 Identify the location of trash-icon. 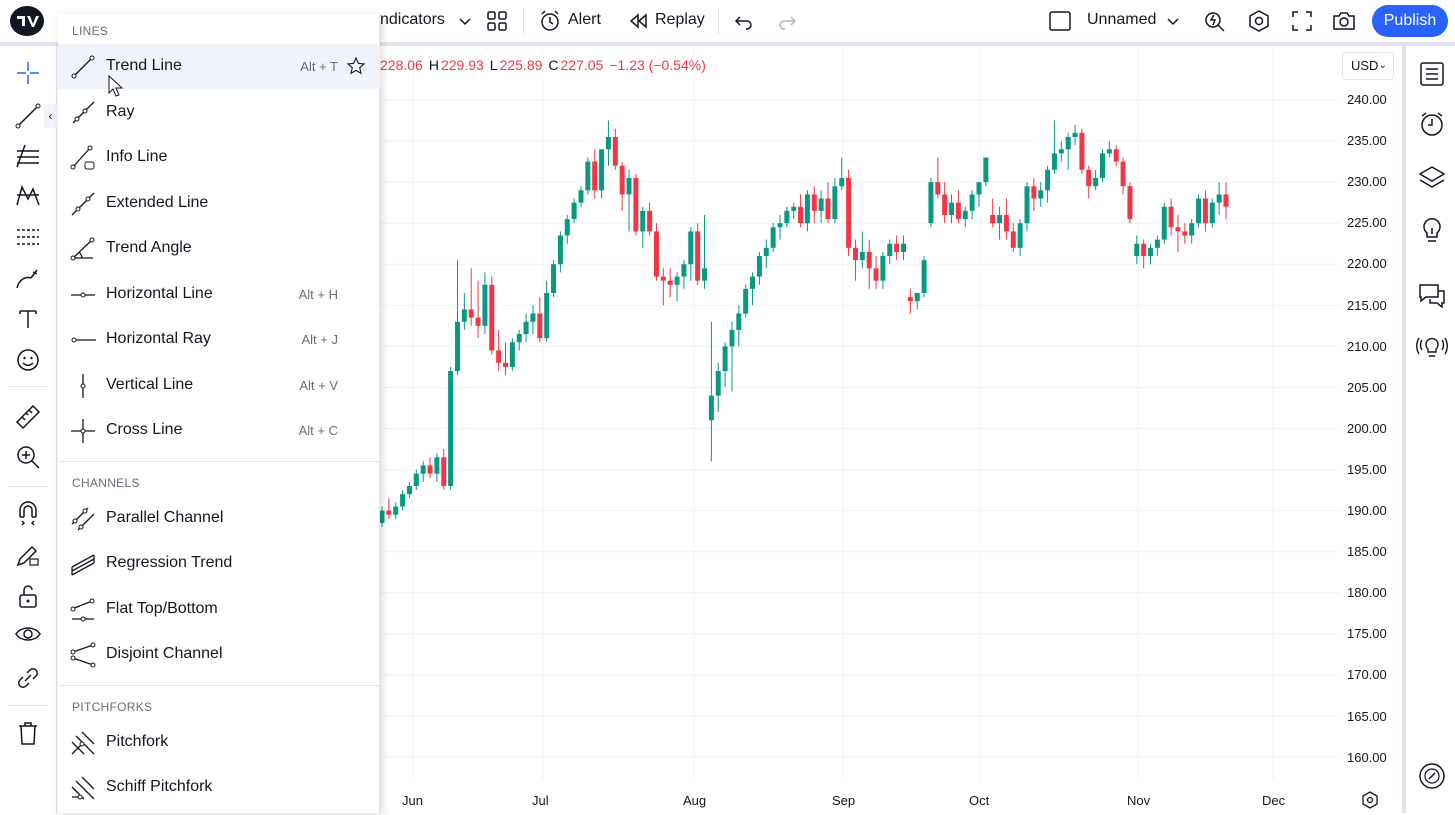
(28, 733).